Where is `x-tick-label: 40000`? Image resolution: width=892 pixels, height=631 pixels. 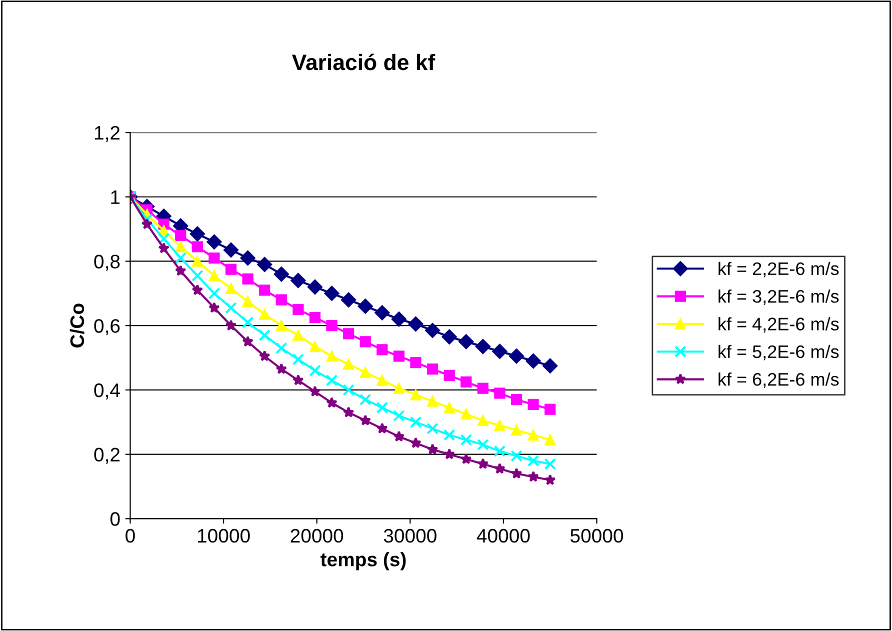
x-tick-label: 40000 is located at coordinates (503, 535).